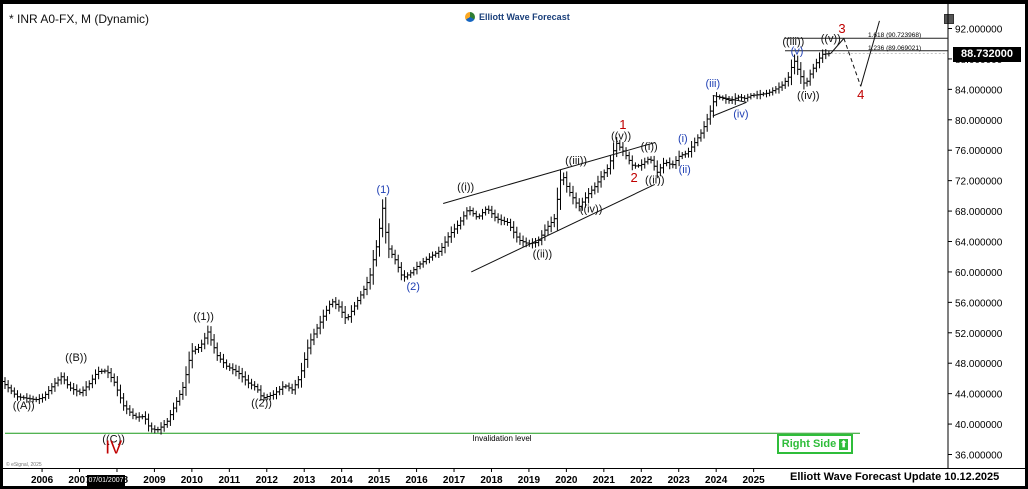 This screenshot has width=1028, height=489. What do you see at coordinates (566, 480) in the screenshot?
I see `x-tick-label: 2020` at bounding box center [566, 480].